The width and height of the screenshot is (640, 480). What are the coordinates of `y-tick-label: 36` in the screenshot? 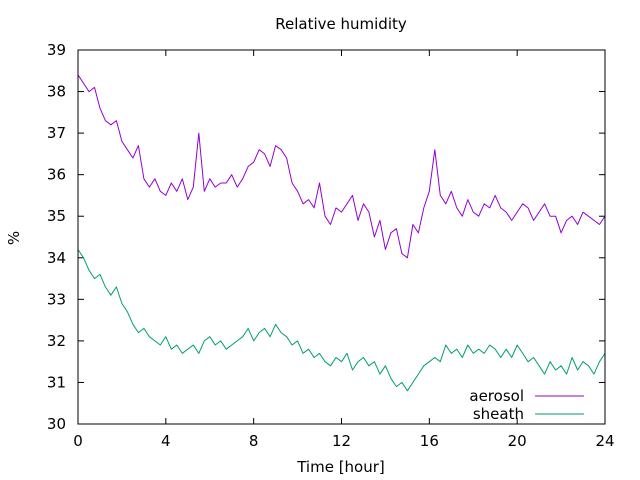 It's located at (56, 175).